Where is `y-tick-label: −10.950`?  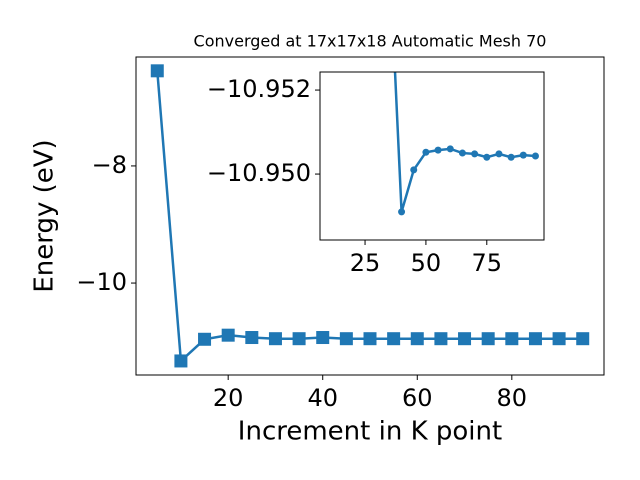
y-tick-label: −10.950 is located at coordinates (259, 173).